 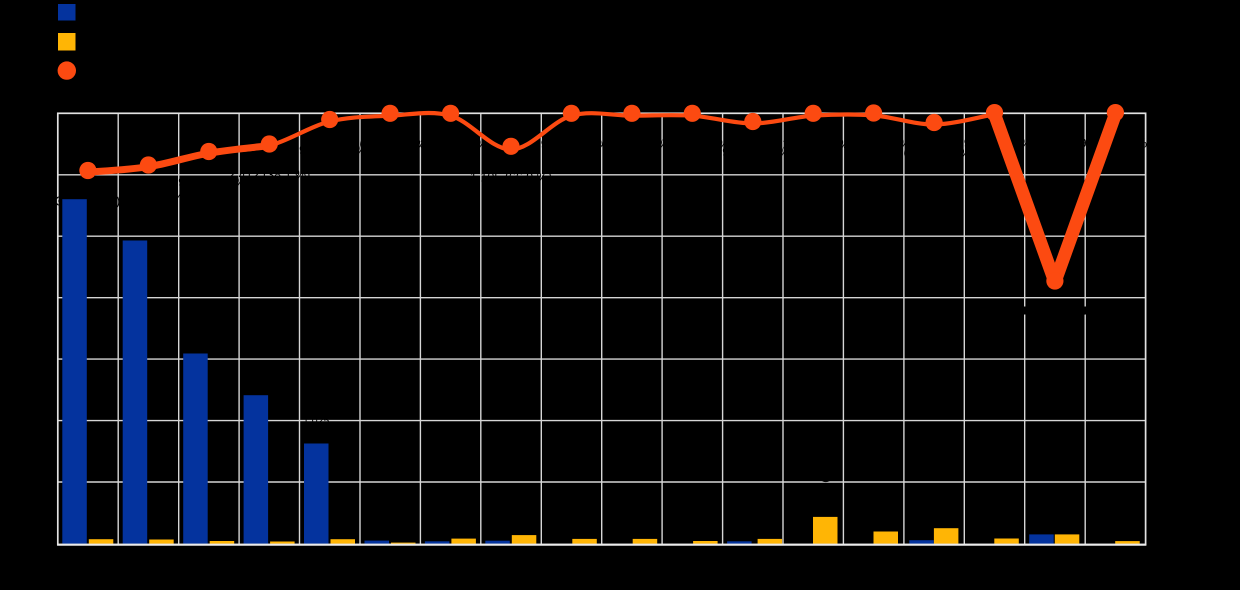 What do you see at coordinates (511, 177) in the screenshot?
I see `svg-text: 1 105 (66,9 %)` at bounding box center [511, 177].